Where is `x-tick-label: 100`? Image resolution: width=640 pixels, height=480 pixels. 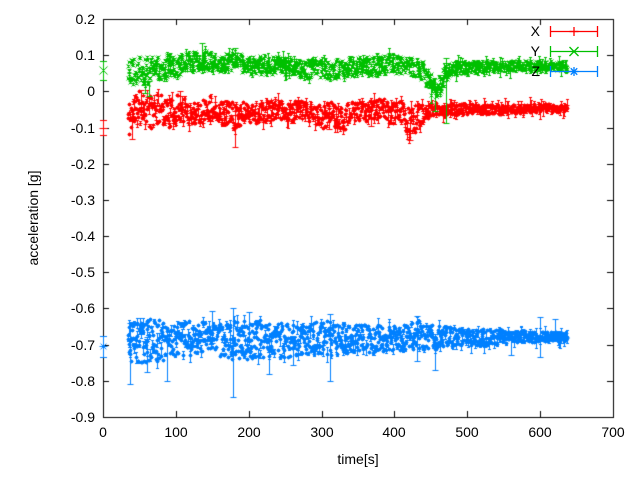
x-tick-label: 100 is located at coordinates (176, 432).